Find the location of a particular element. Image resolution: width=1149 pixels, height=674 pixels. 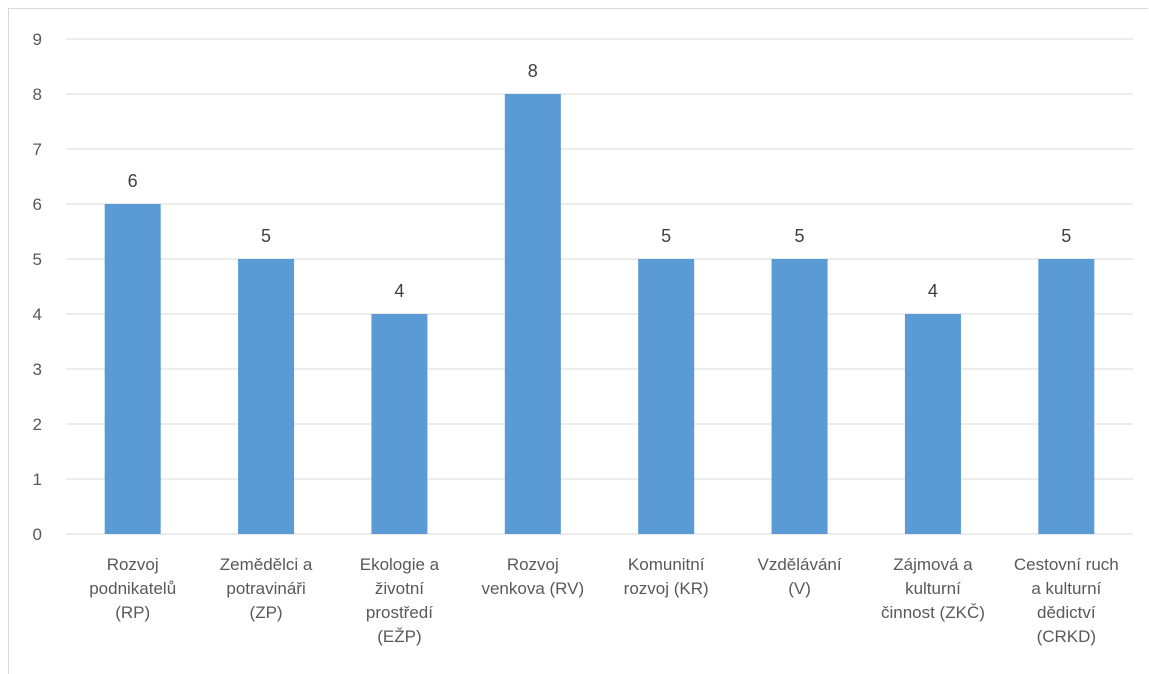

x-category-label-line: prostředí is located at coordinates (399, 612).